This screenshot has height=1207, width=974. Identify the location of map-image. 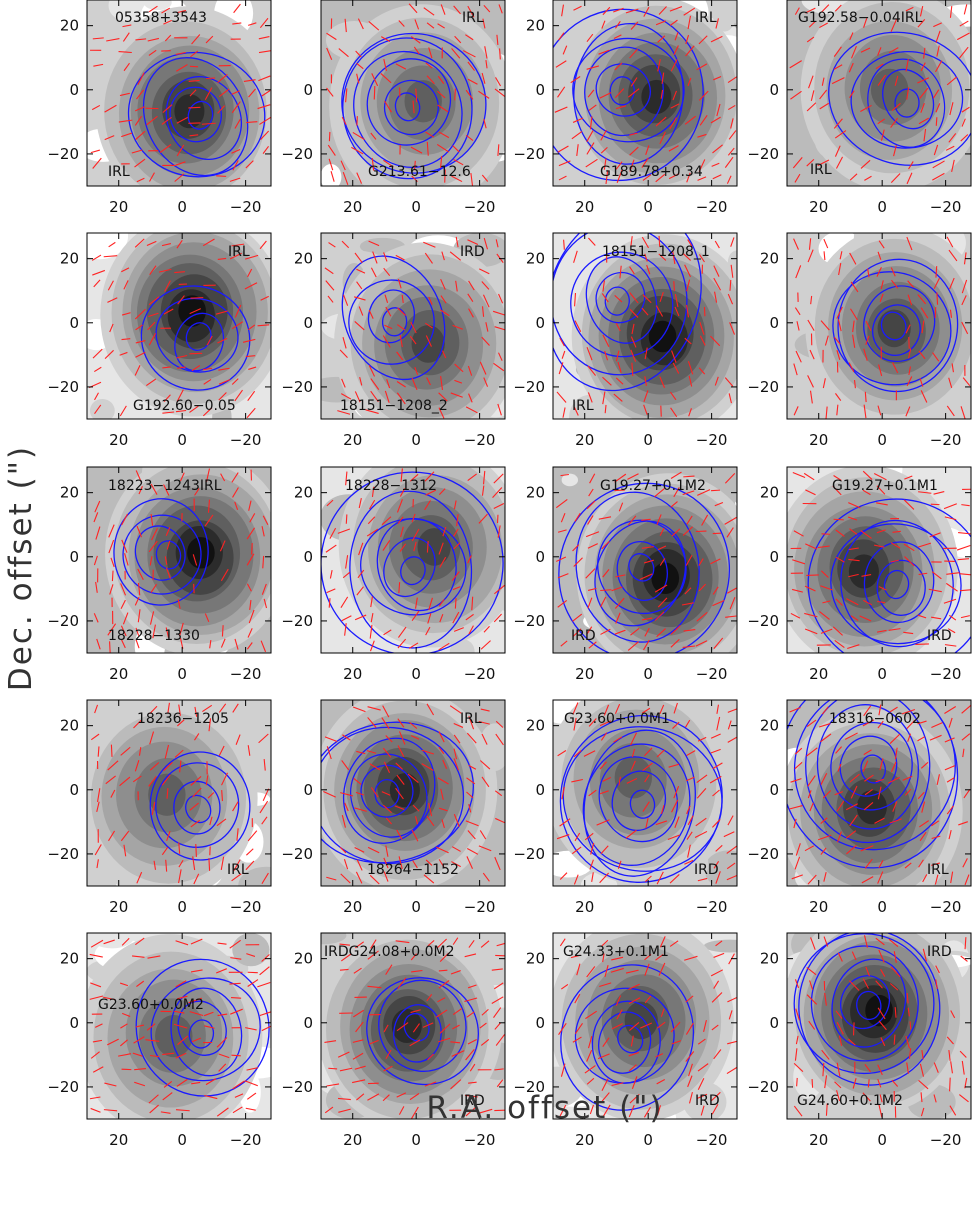
(879, 560).